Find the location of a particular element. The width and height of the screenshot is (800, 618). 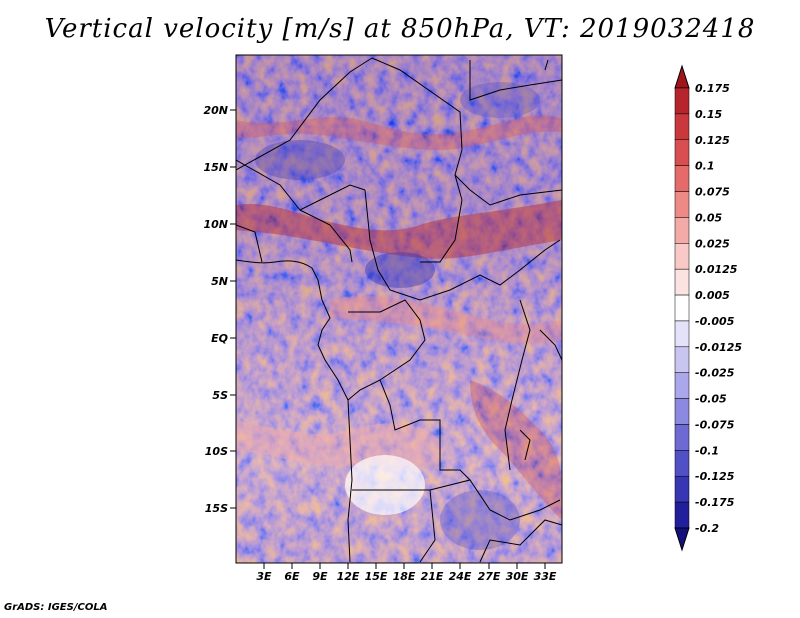

lon-label: 6E is located at coordinates (292, 576).